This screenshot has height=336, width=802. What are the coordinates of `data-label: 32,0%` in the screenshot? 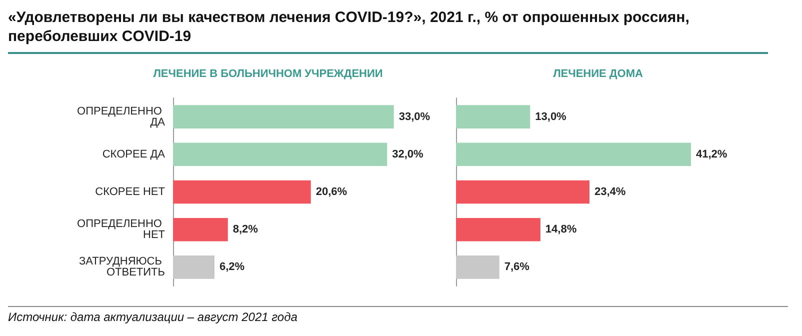 It's located at (408, 154).